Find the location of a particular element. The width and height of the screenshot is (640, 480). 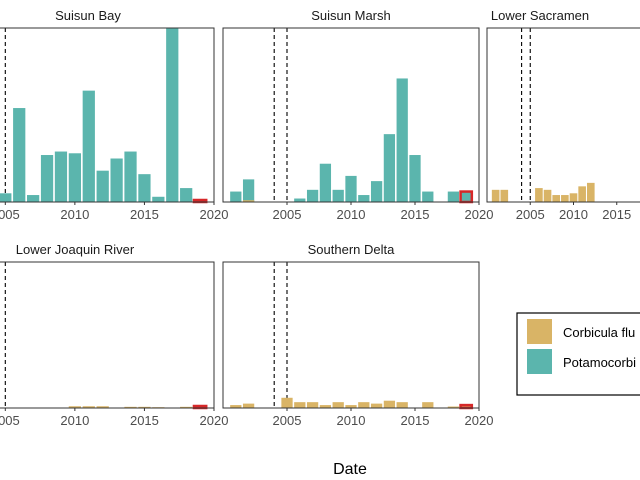

panel-title: Lower Sacramen is located at coordinates (540, 15).